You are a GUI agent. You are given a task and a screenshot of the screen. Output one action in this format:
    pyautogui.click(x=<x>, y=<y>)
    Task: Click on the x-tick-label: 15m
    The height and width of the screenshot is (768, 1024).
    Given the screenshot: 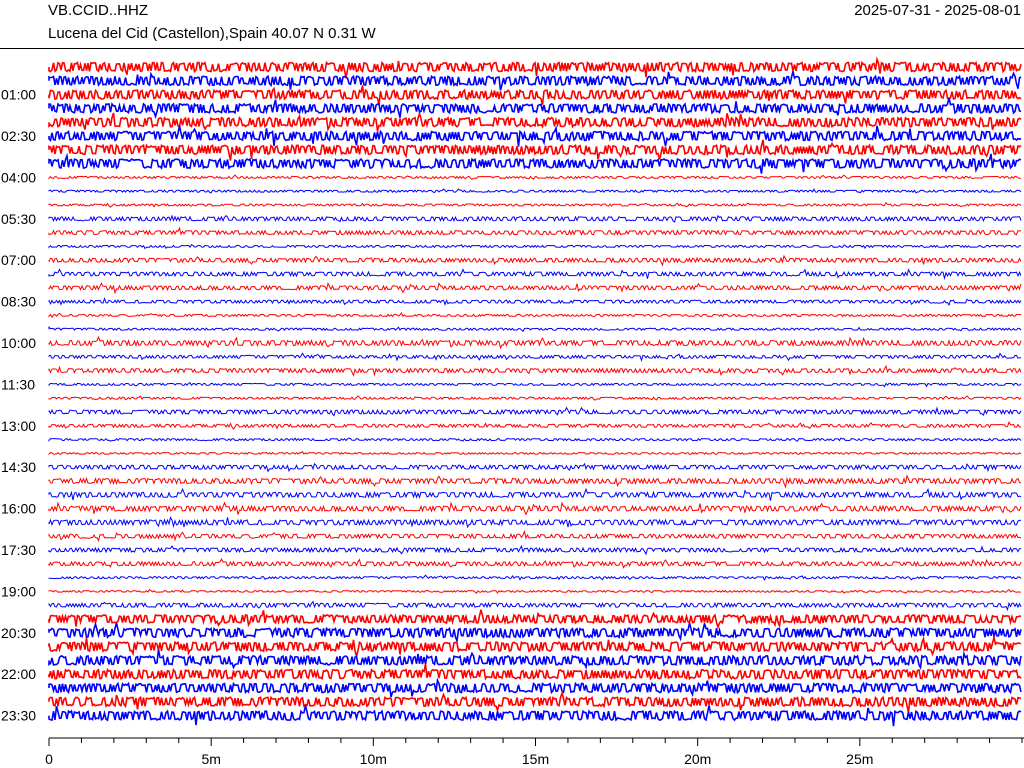 What is the action you would take?
    pyautogui.click(x=535, y=759)
    